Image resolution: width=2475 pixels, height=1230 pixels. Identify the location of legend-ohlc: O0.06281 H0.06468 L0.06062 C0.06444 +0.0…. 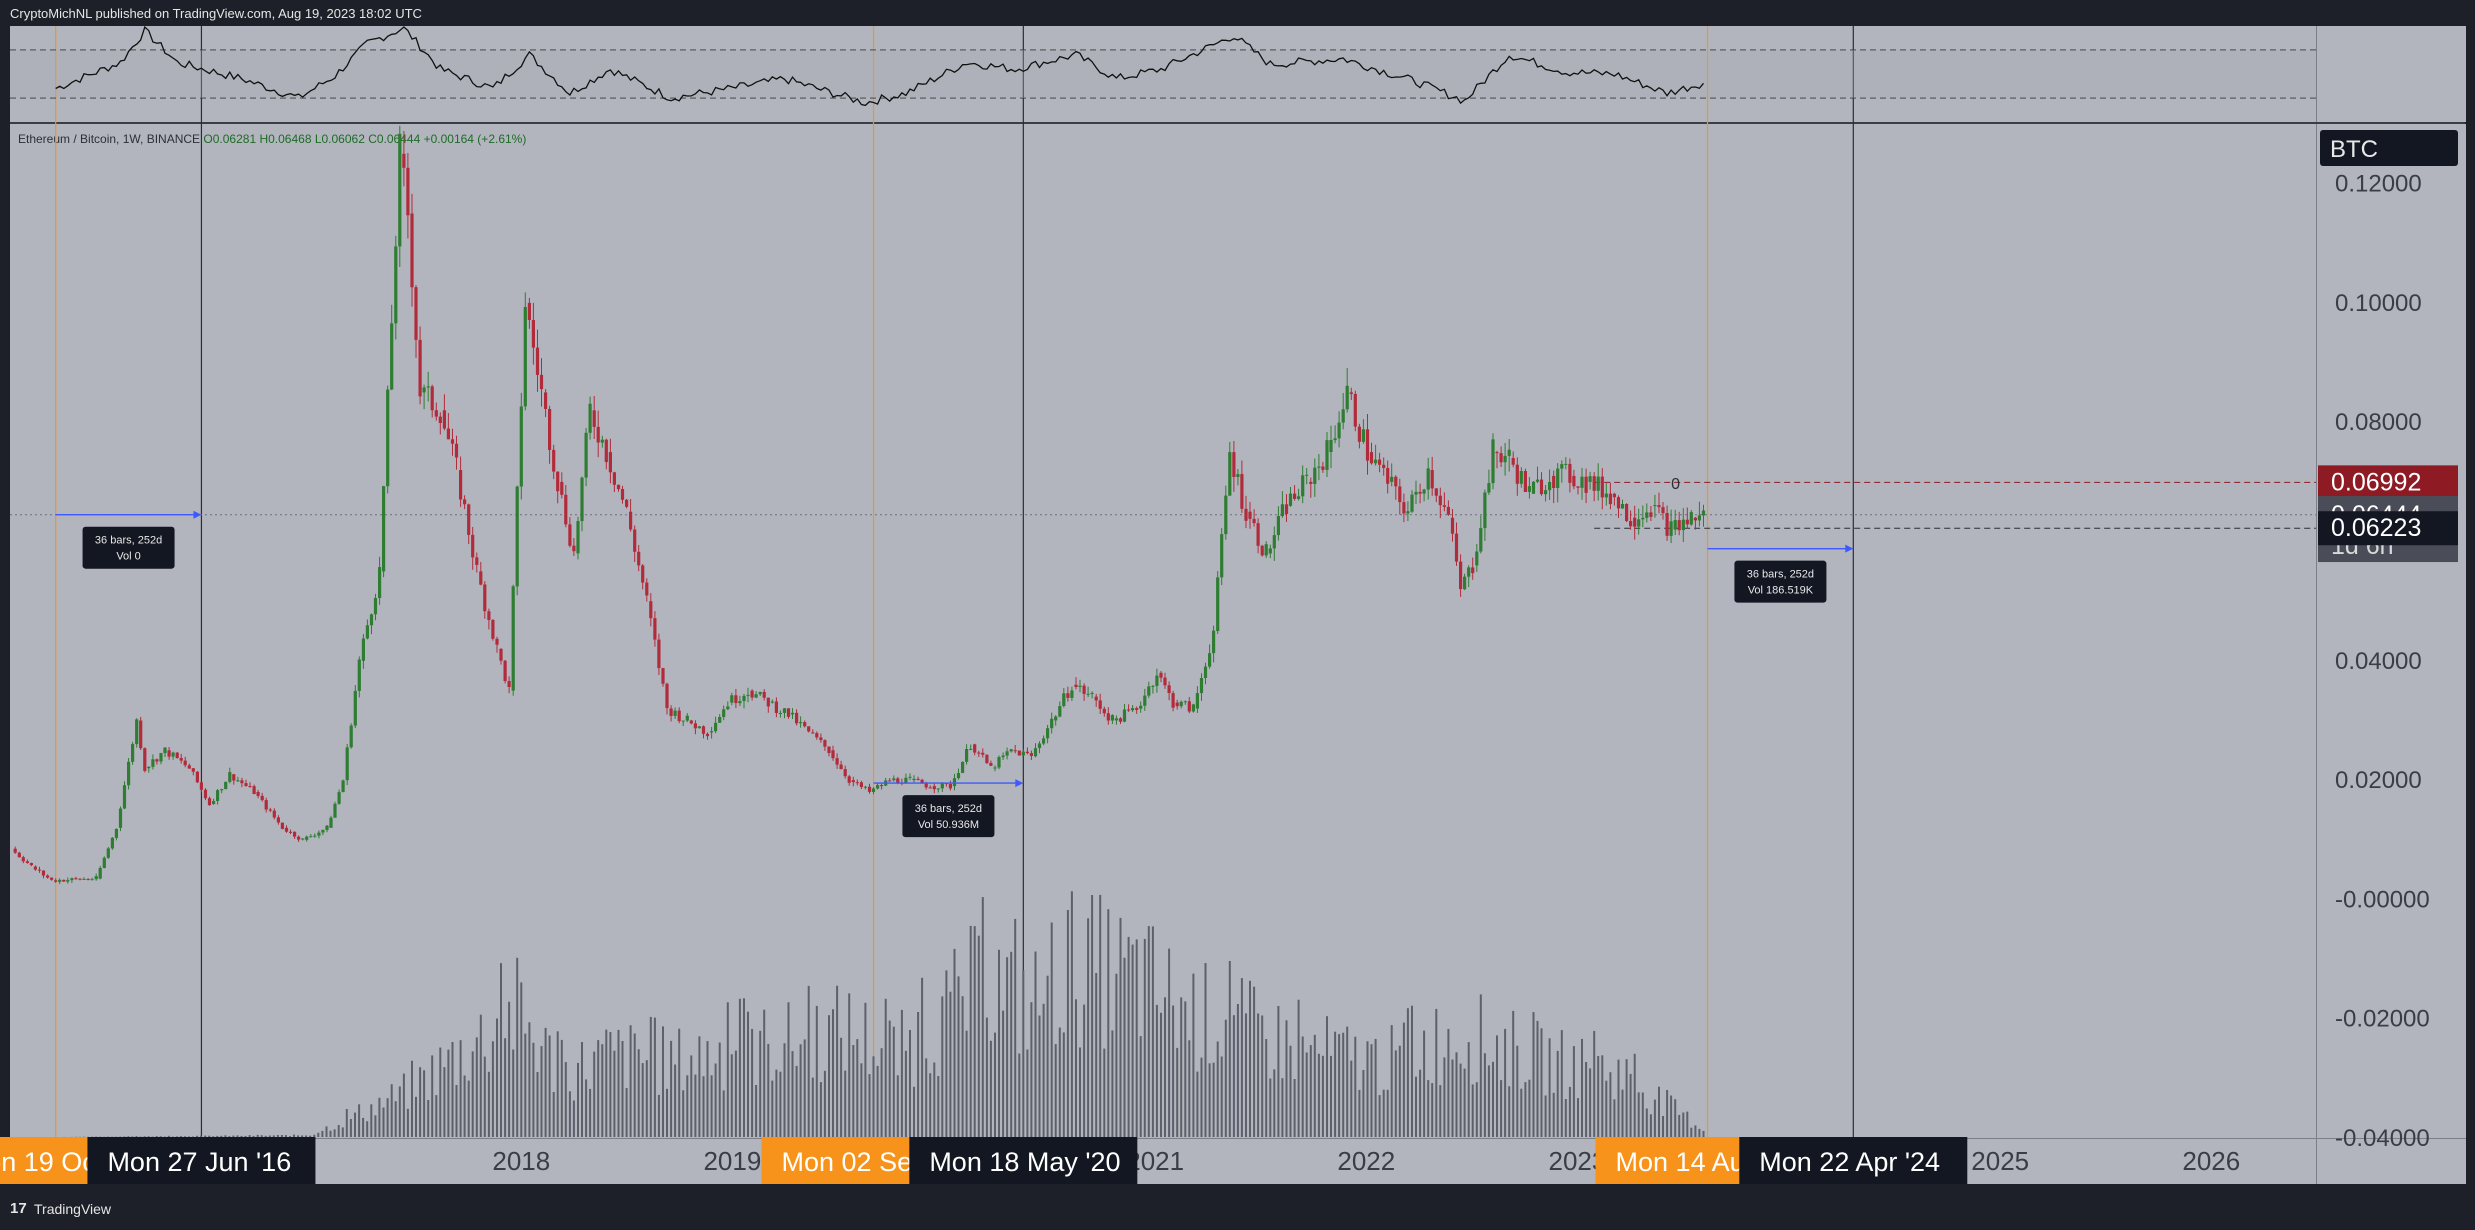
(365, 139).